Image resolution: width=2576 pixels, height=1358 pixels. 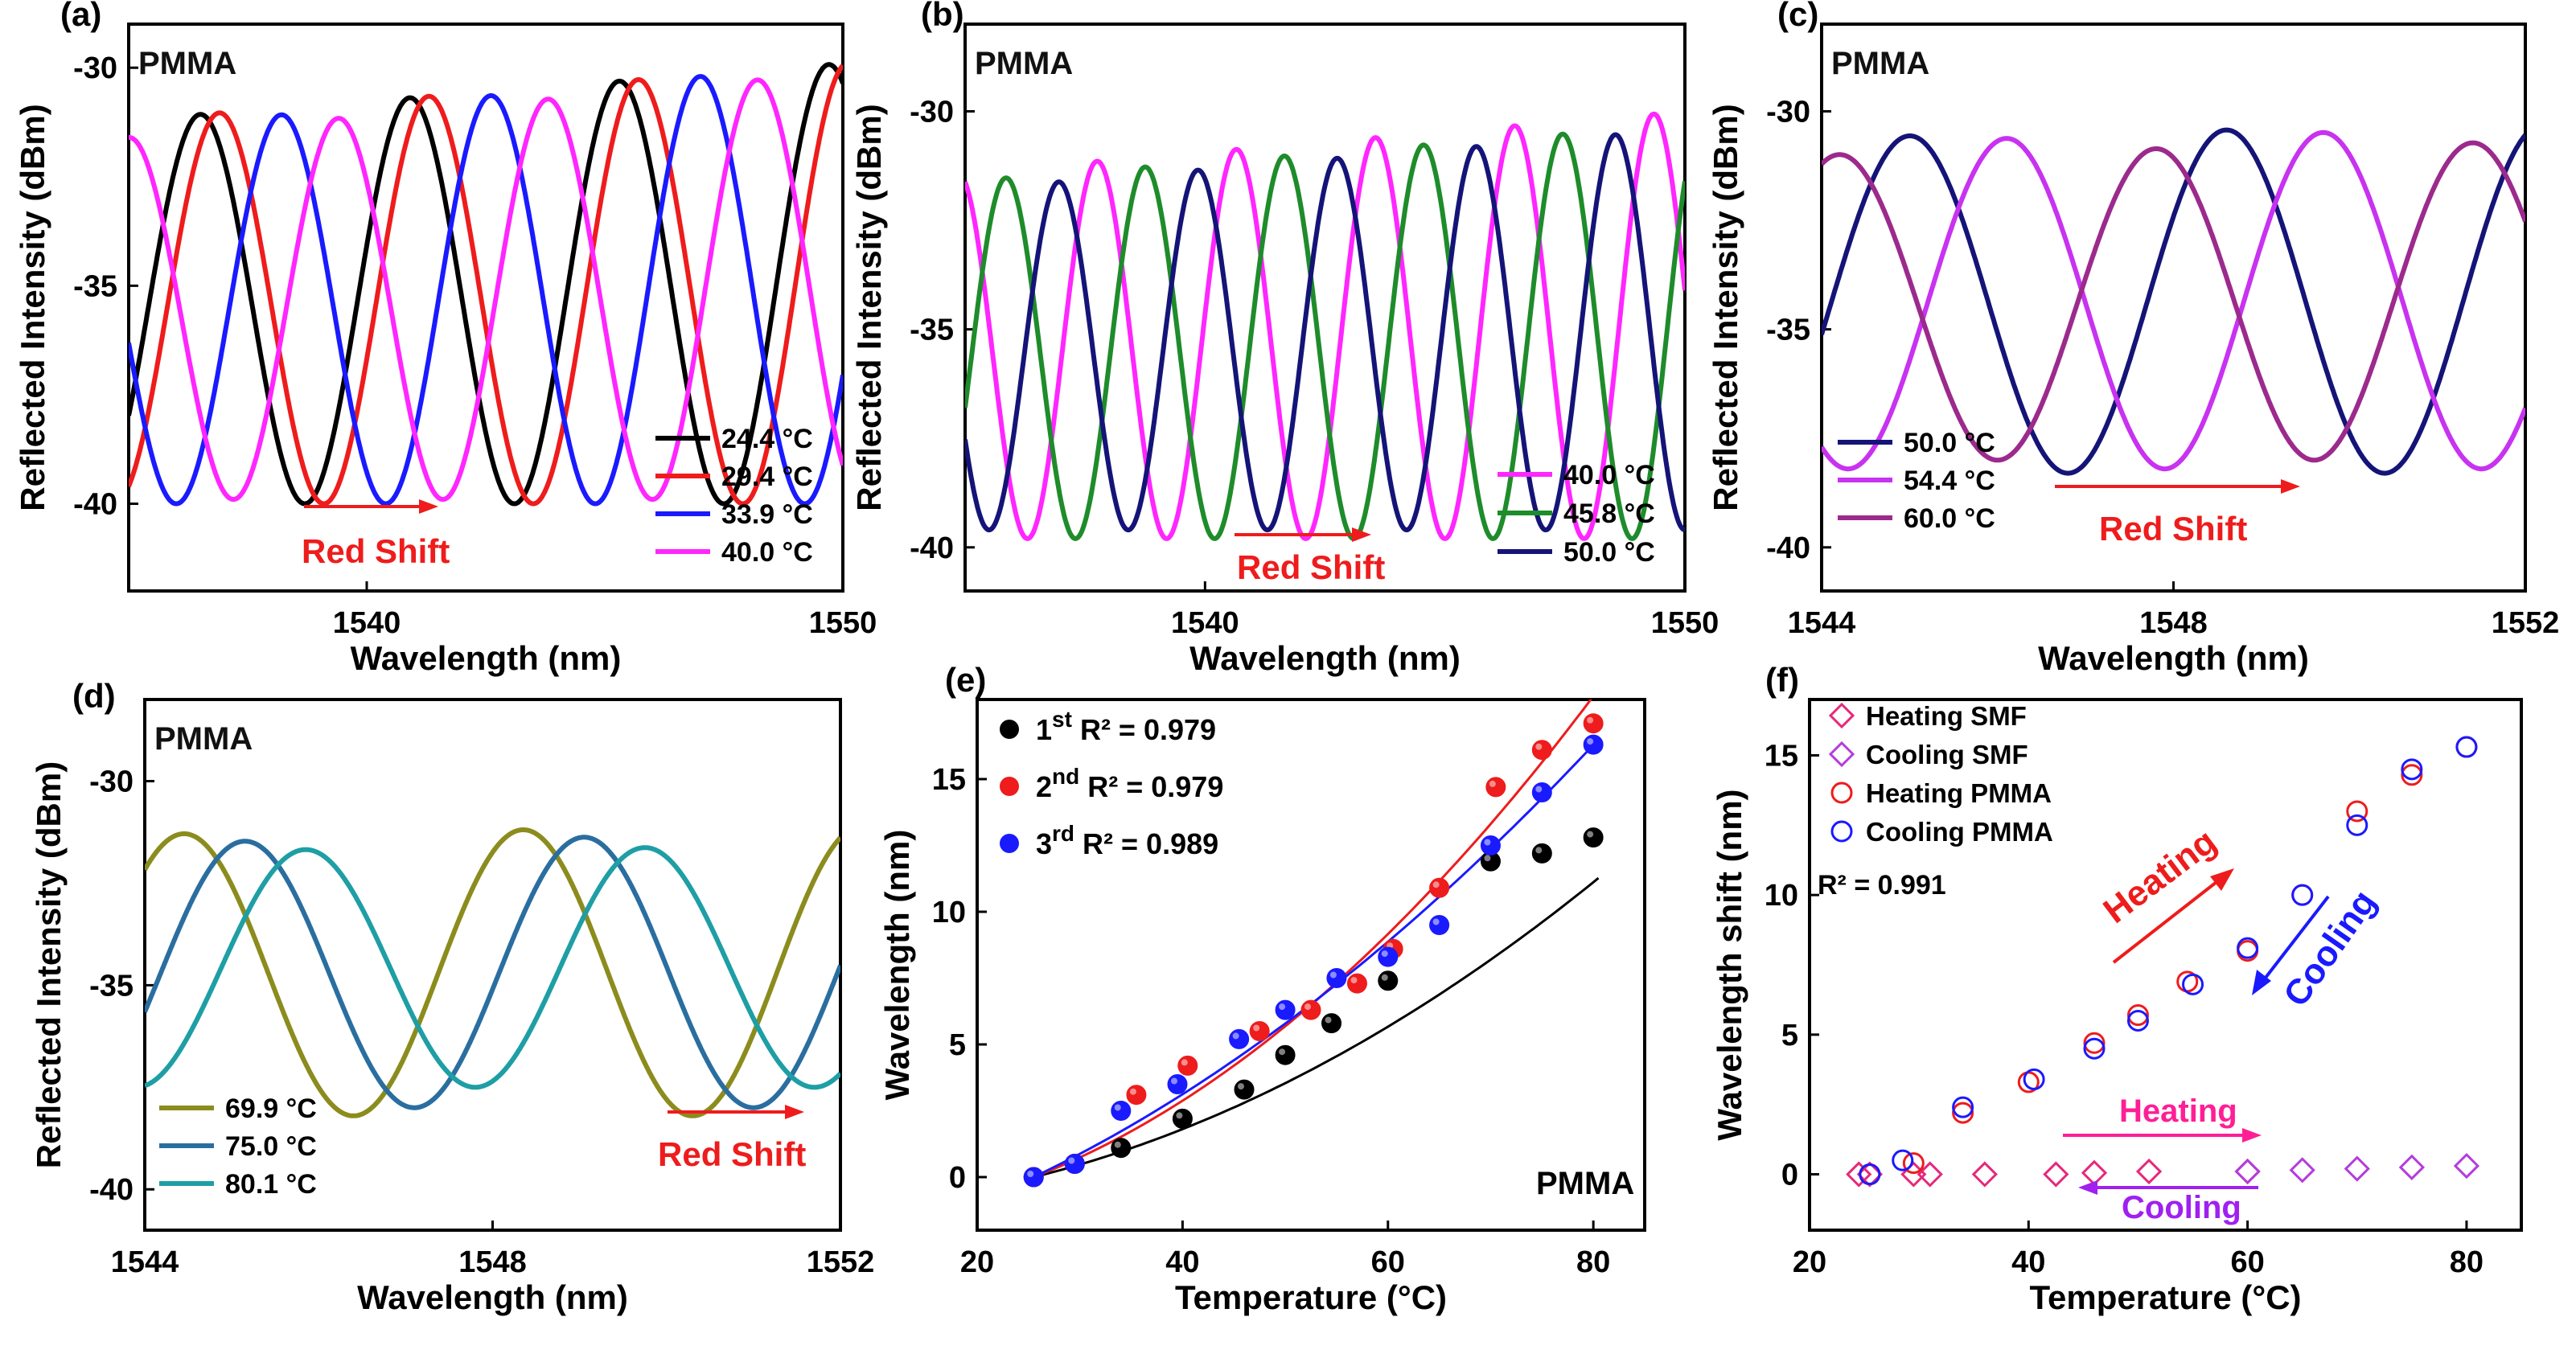 What do you see at coordinates (1127, 840) in the screenshot?
I see `legend-entry: 3rd R² = 0.989` at bounding box center [1127, 840].